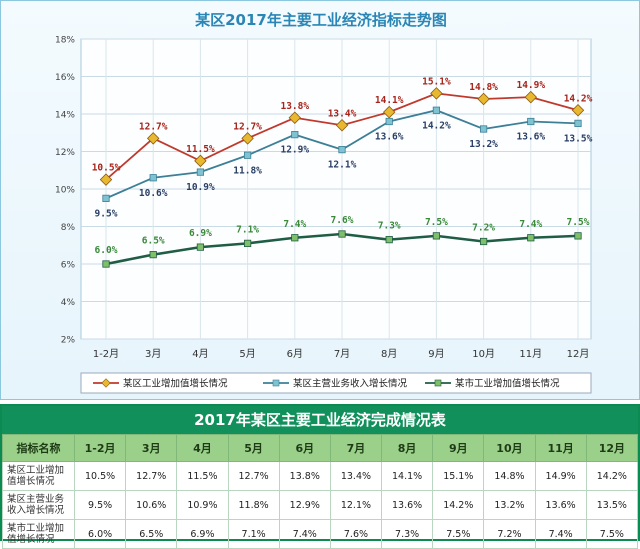 This screenshot has height=549, width=640. What do you see at coordinates (304, 505) in the screenshot?
I see `table-cell: 12.9%` at bounding box center [304, 505].